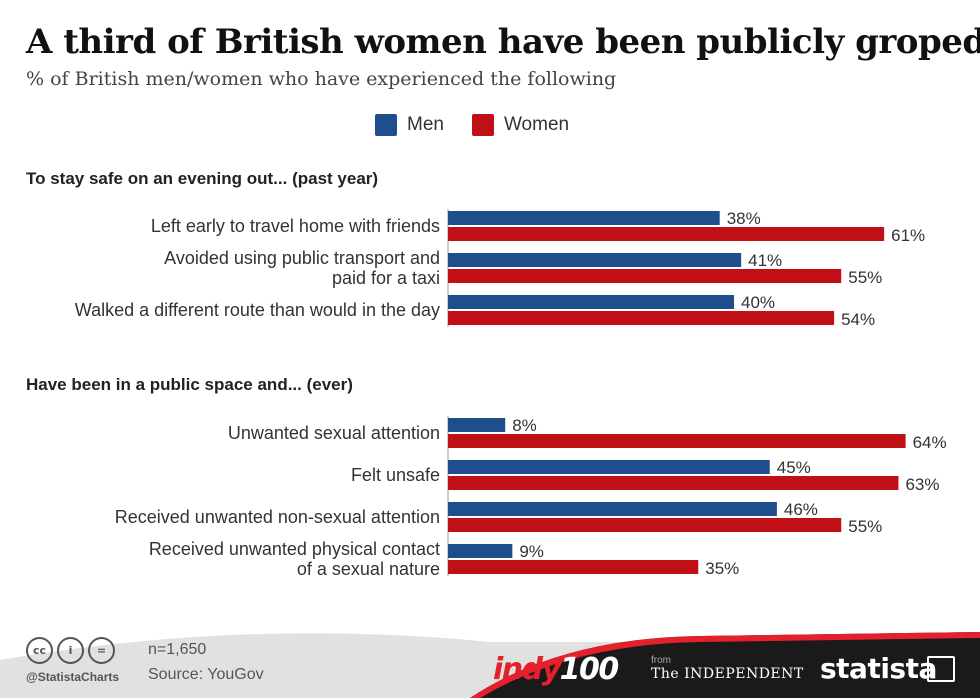 The width and height of the screenshot is (980, 698). Describe the element at coordinates (277, 517) in the screenshot. I see `category-label-1-2-0: Received unwanted non-sexual attention` at that location.